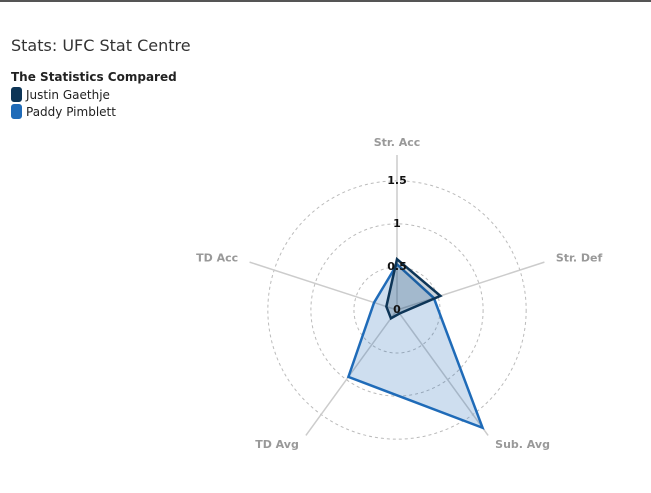 This screenshot has width=651, height=493. Describe the element at coordinates (94, 77) in the screenshot. I see `legend-title: The Statistics Compared` at that location.